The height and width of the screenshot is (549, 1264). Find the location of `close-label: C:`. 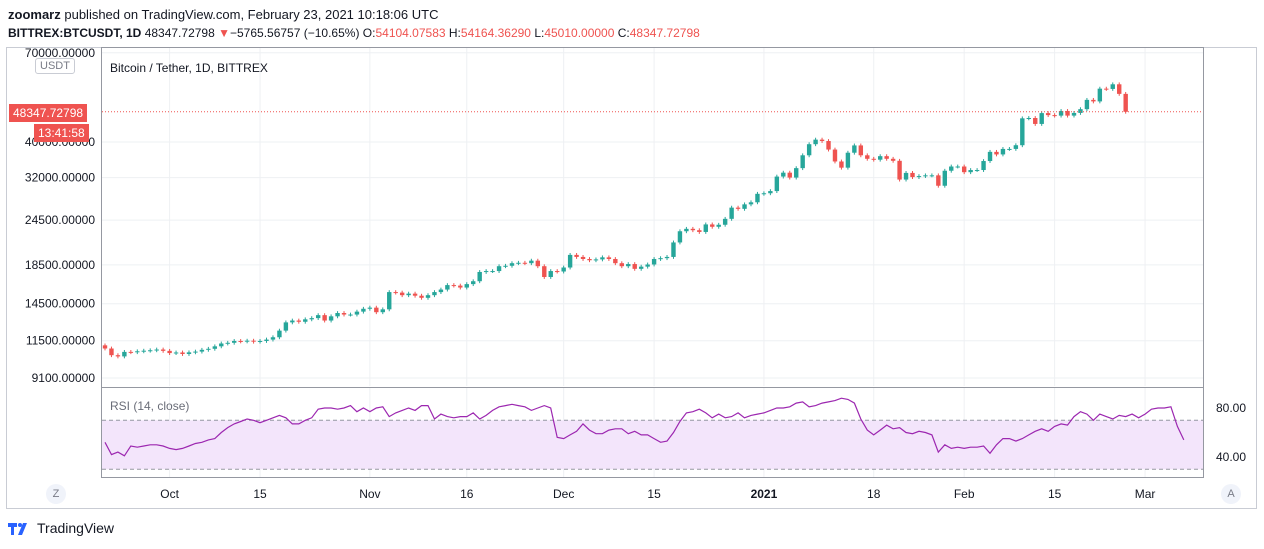

close-label: C: is located at coordinates (623, 33).